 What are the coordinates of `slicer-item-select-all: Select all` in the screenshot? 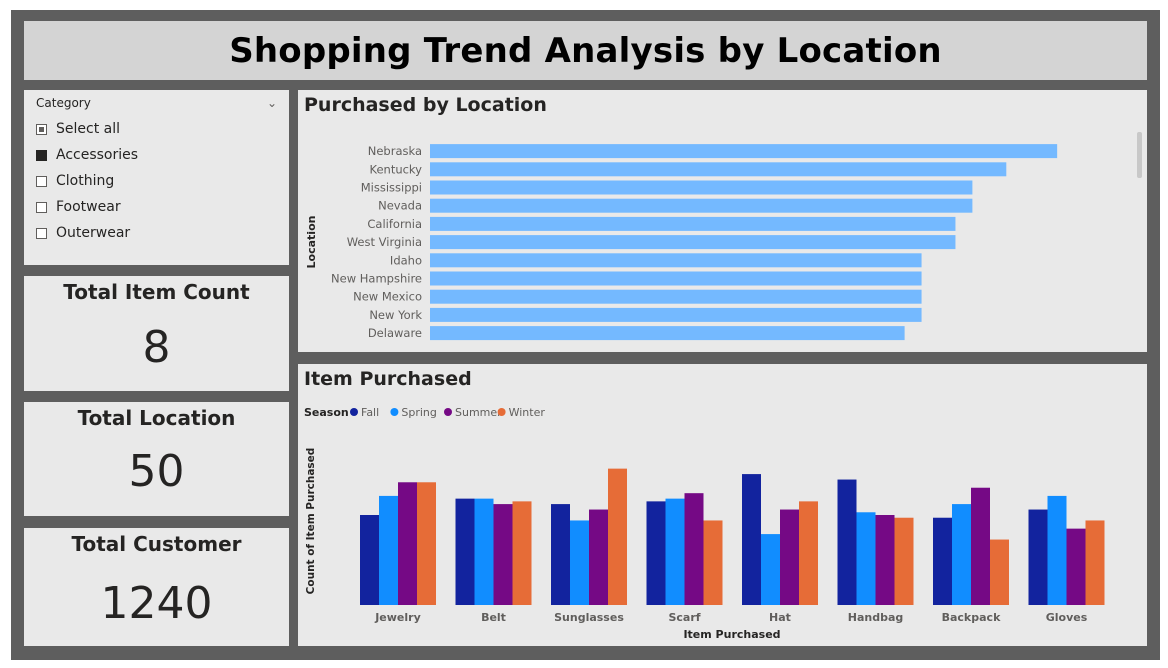 It's located at (156, 129).